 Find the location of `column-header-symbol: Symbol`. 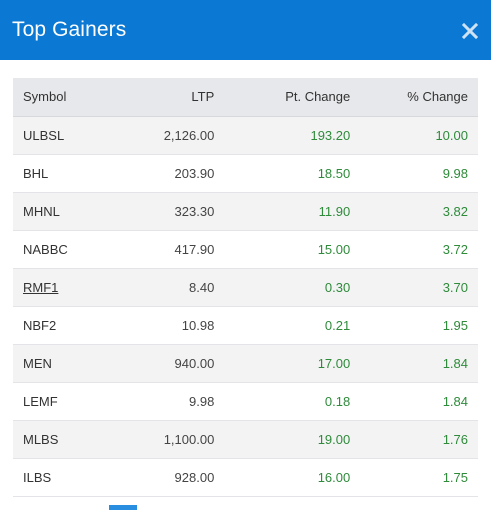

column-header-symbol: Symbol is located at coordinates (72, 97).